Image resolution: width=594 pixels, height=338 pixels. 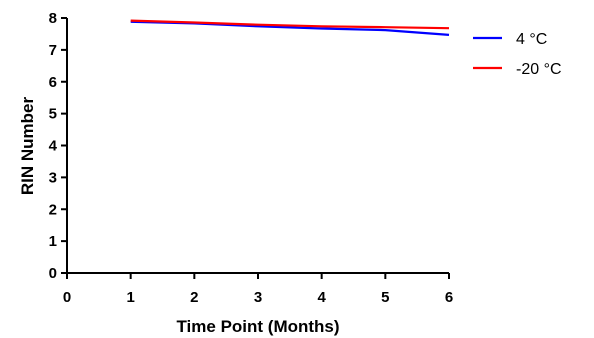 I want to click on legend-label: 4 °C, so click(x=531, y=39).